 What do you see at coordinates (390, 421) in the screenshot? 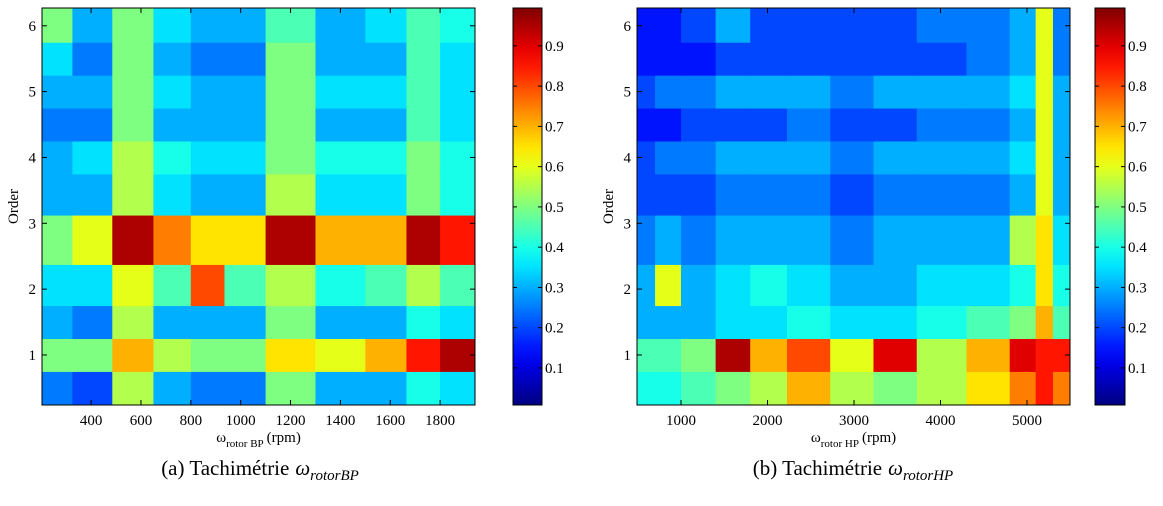
I see `x-tick-label: 1600` at bounding box center [390, 421].